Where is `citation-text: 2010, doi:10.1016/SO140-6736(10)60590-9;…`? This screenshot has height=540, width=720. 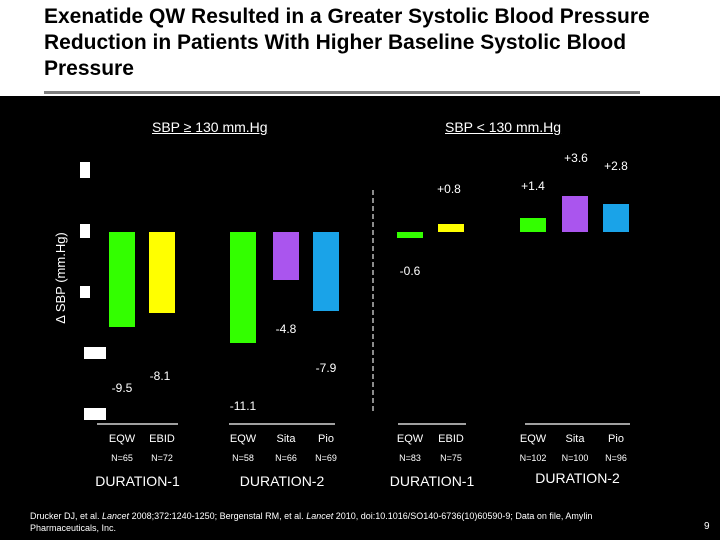 citation-text: 2010, doi:10.1016/SO140-6736(10)60590-9;… is located at coordinates (311, 522).